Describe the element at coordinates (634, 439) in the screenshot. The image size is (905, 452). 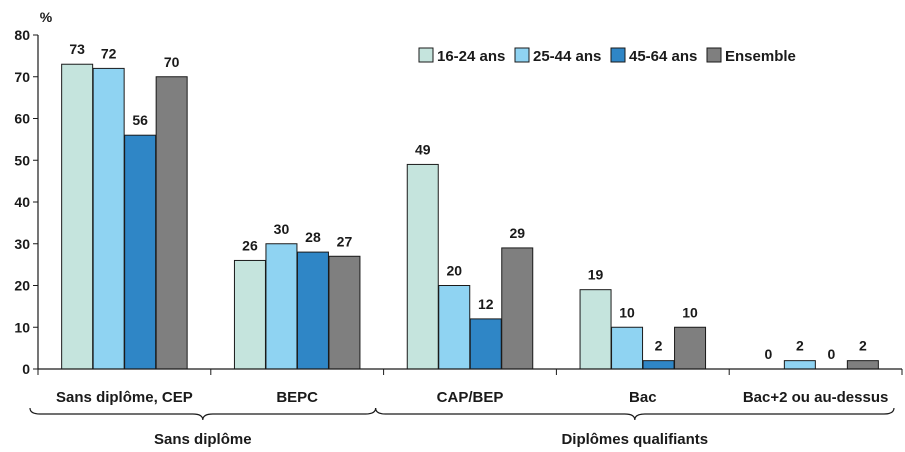
I see `group-label: Diplômes qualifiants` at that location.